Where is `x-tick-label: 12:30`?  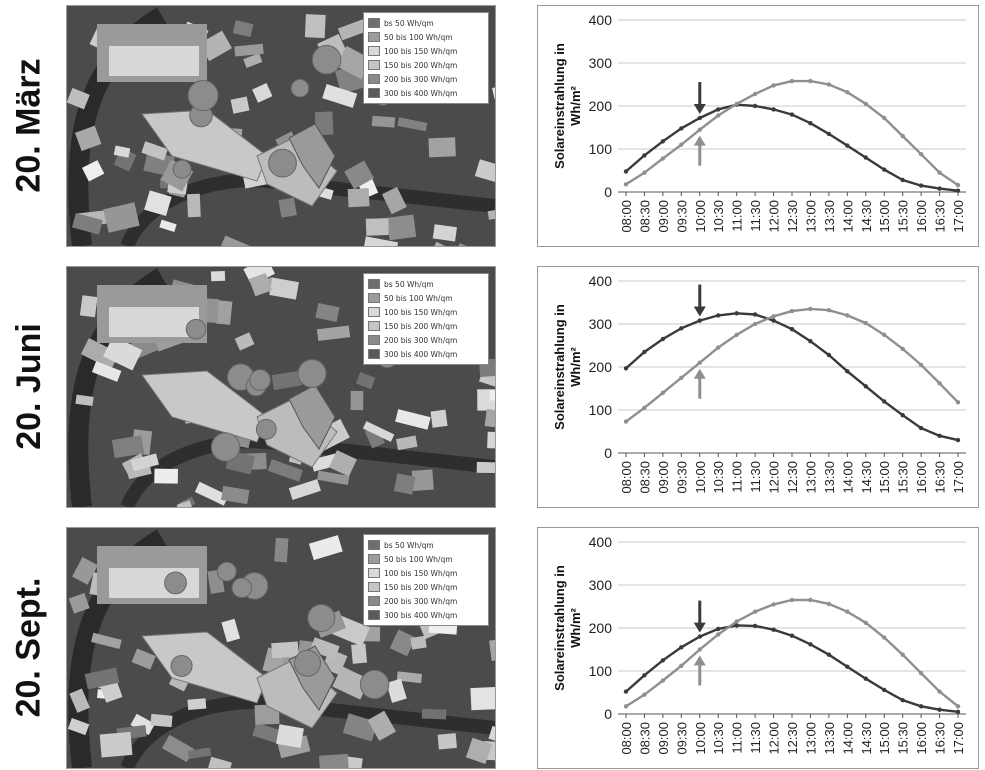
x-tick-label: 12:30 is located at coordinates (792, 477).